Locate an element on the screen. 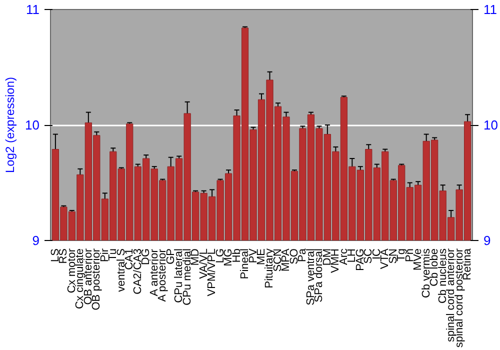  y2-tick-label: 9 is located at coordinates (487, 240).